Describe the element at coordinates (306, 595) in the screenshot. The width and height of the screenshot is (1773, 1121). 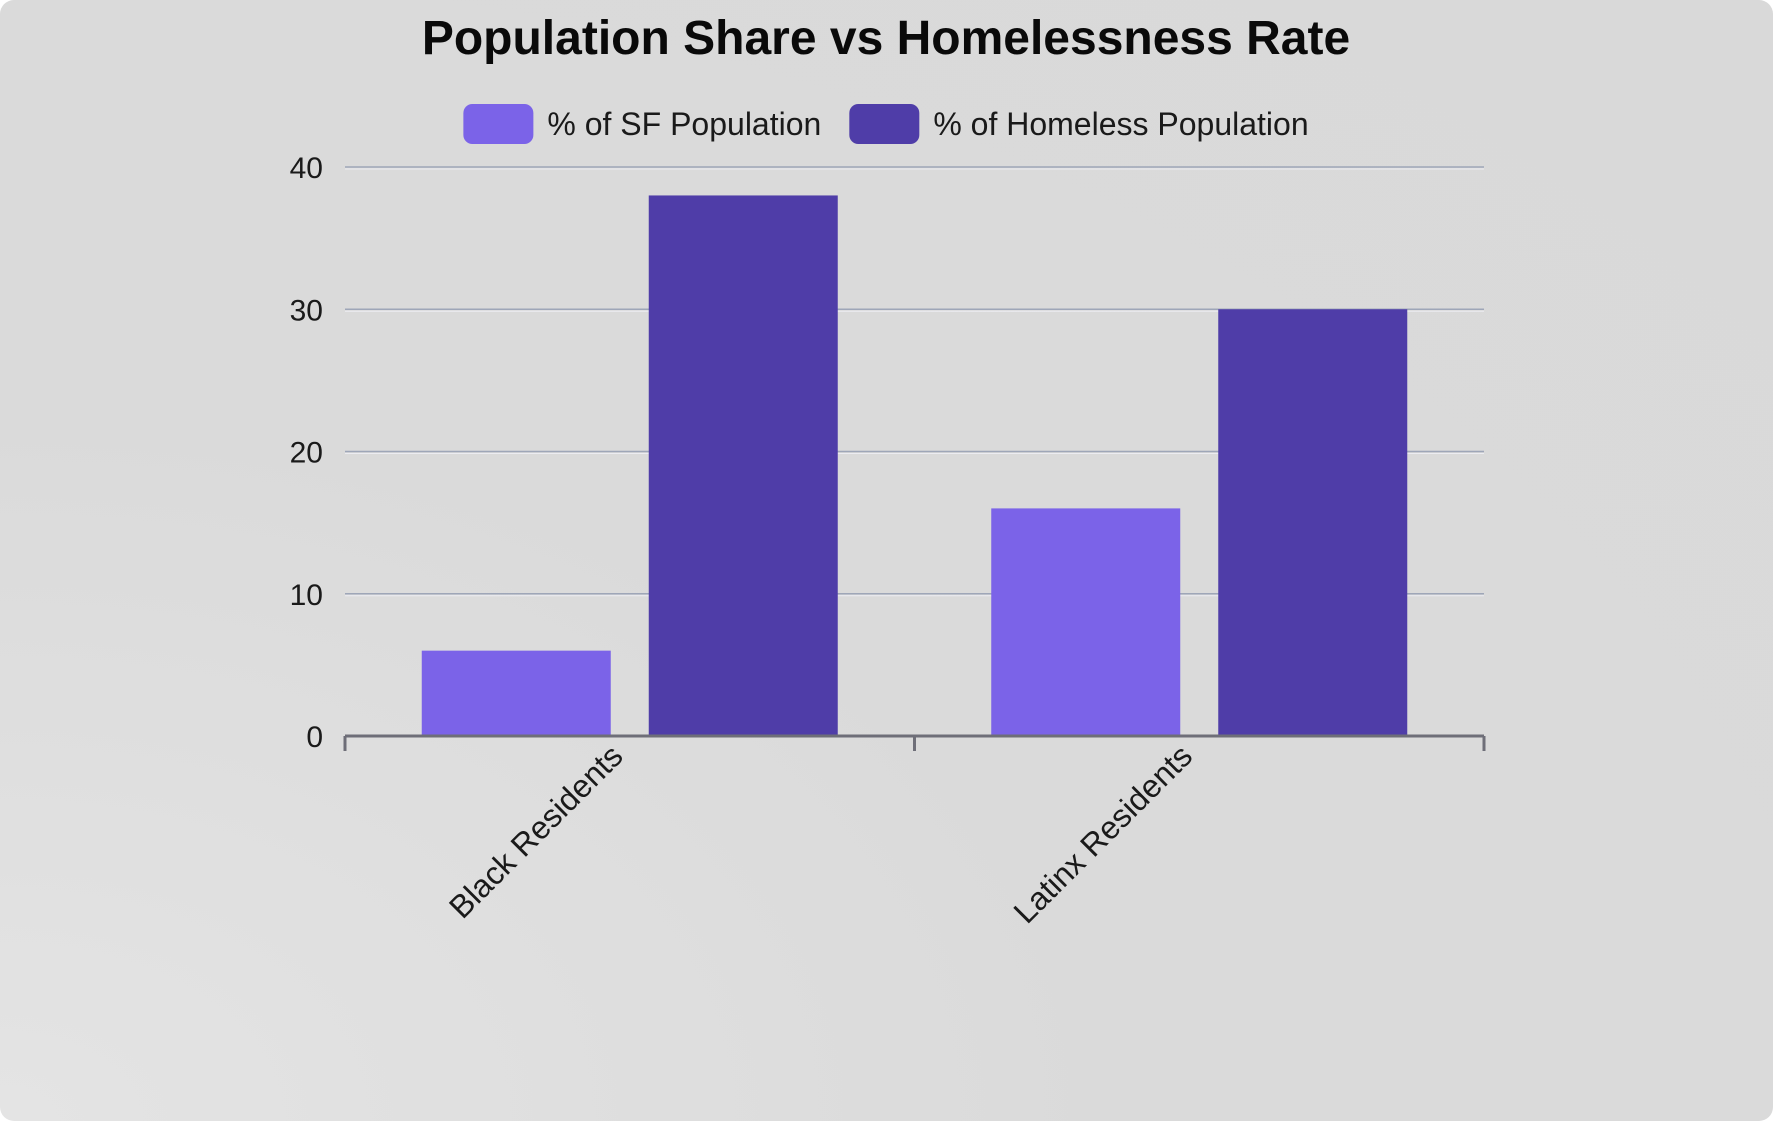
I see `y-tick-label-10: 10` at that location.